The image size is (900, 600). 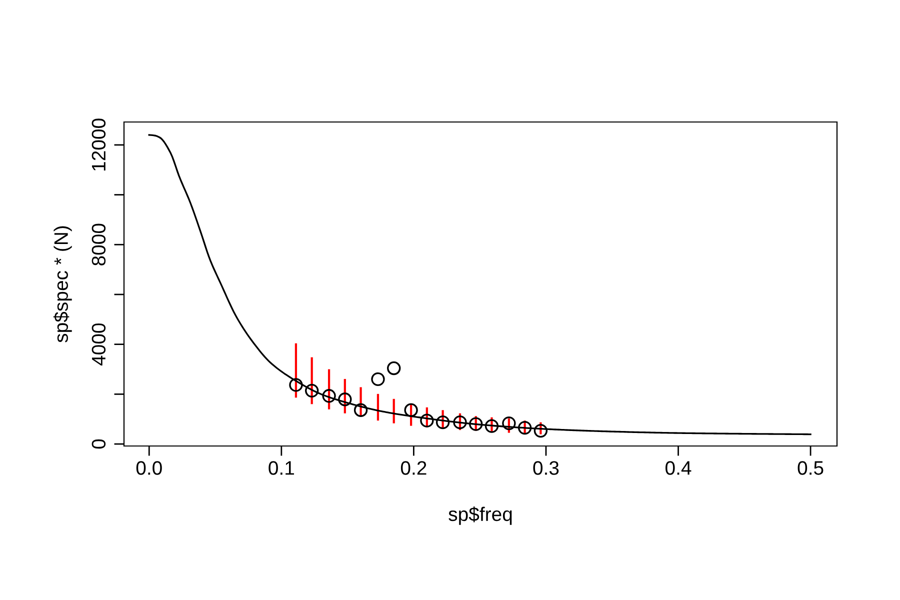 What do you see at coordinates (99, 245) in the screenshot?
I see `y-tick-label: 8000` at bounding box center [99, 245].